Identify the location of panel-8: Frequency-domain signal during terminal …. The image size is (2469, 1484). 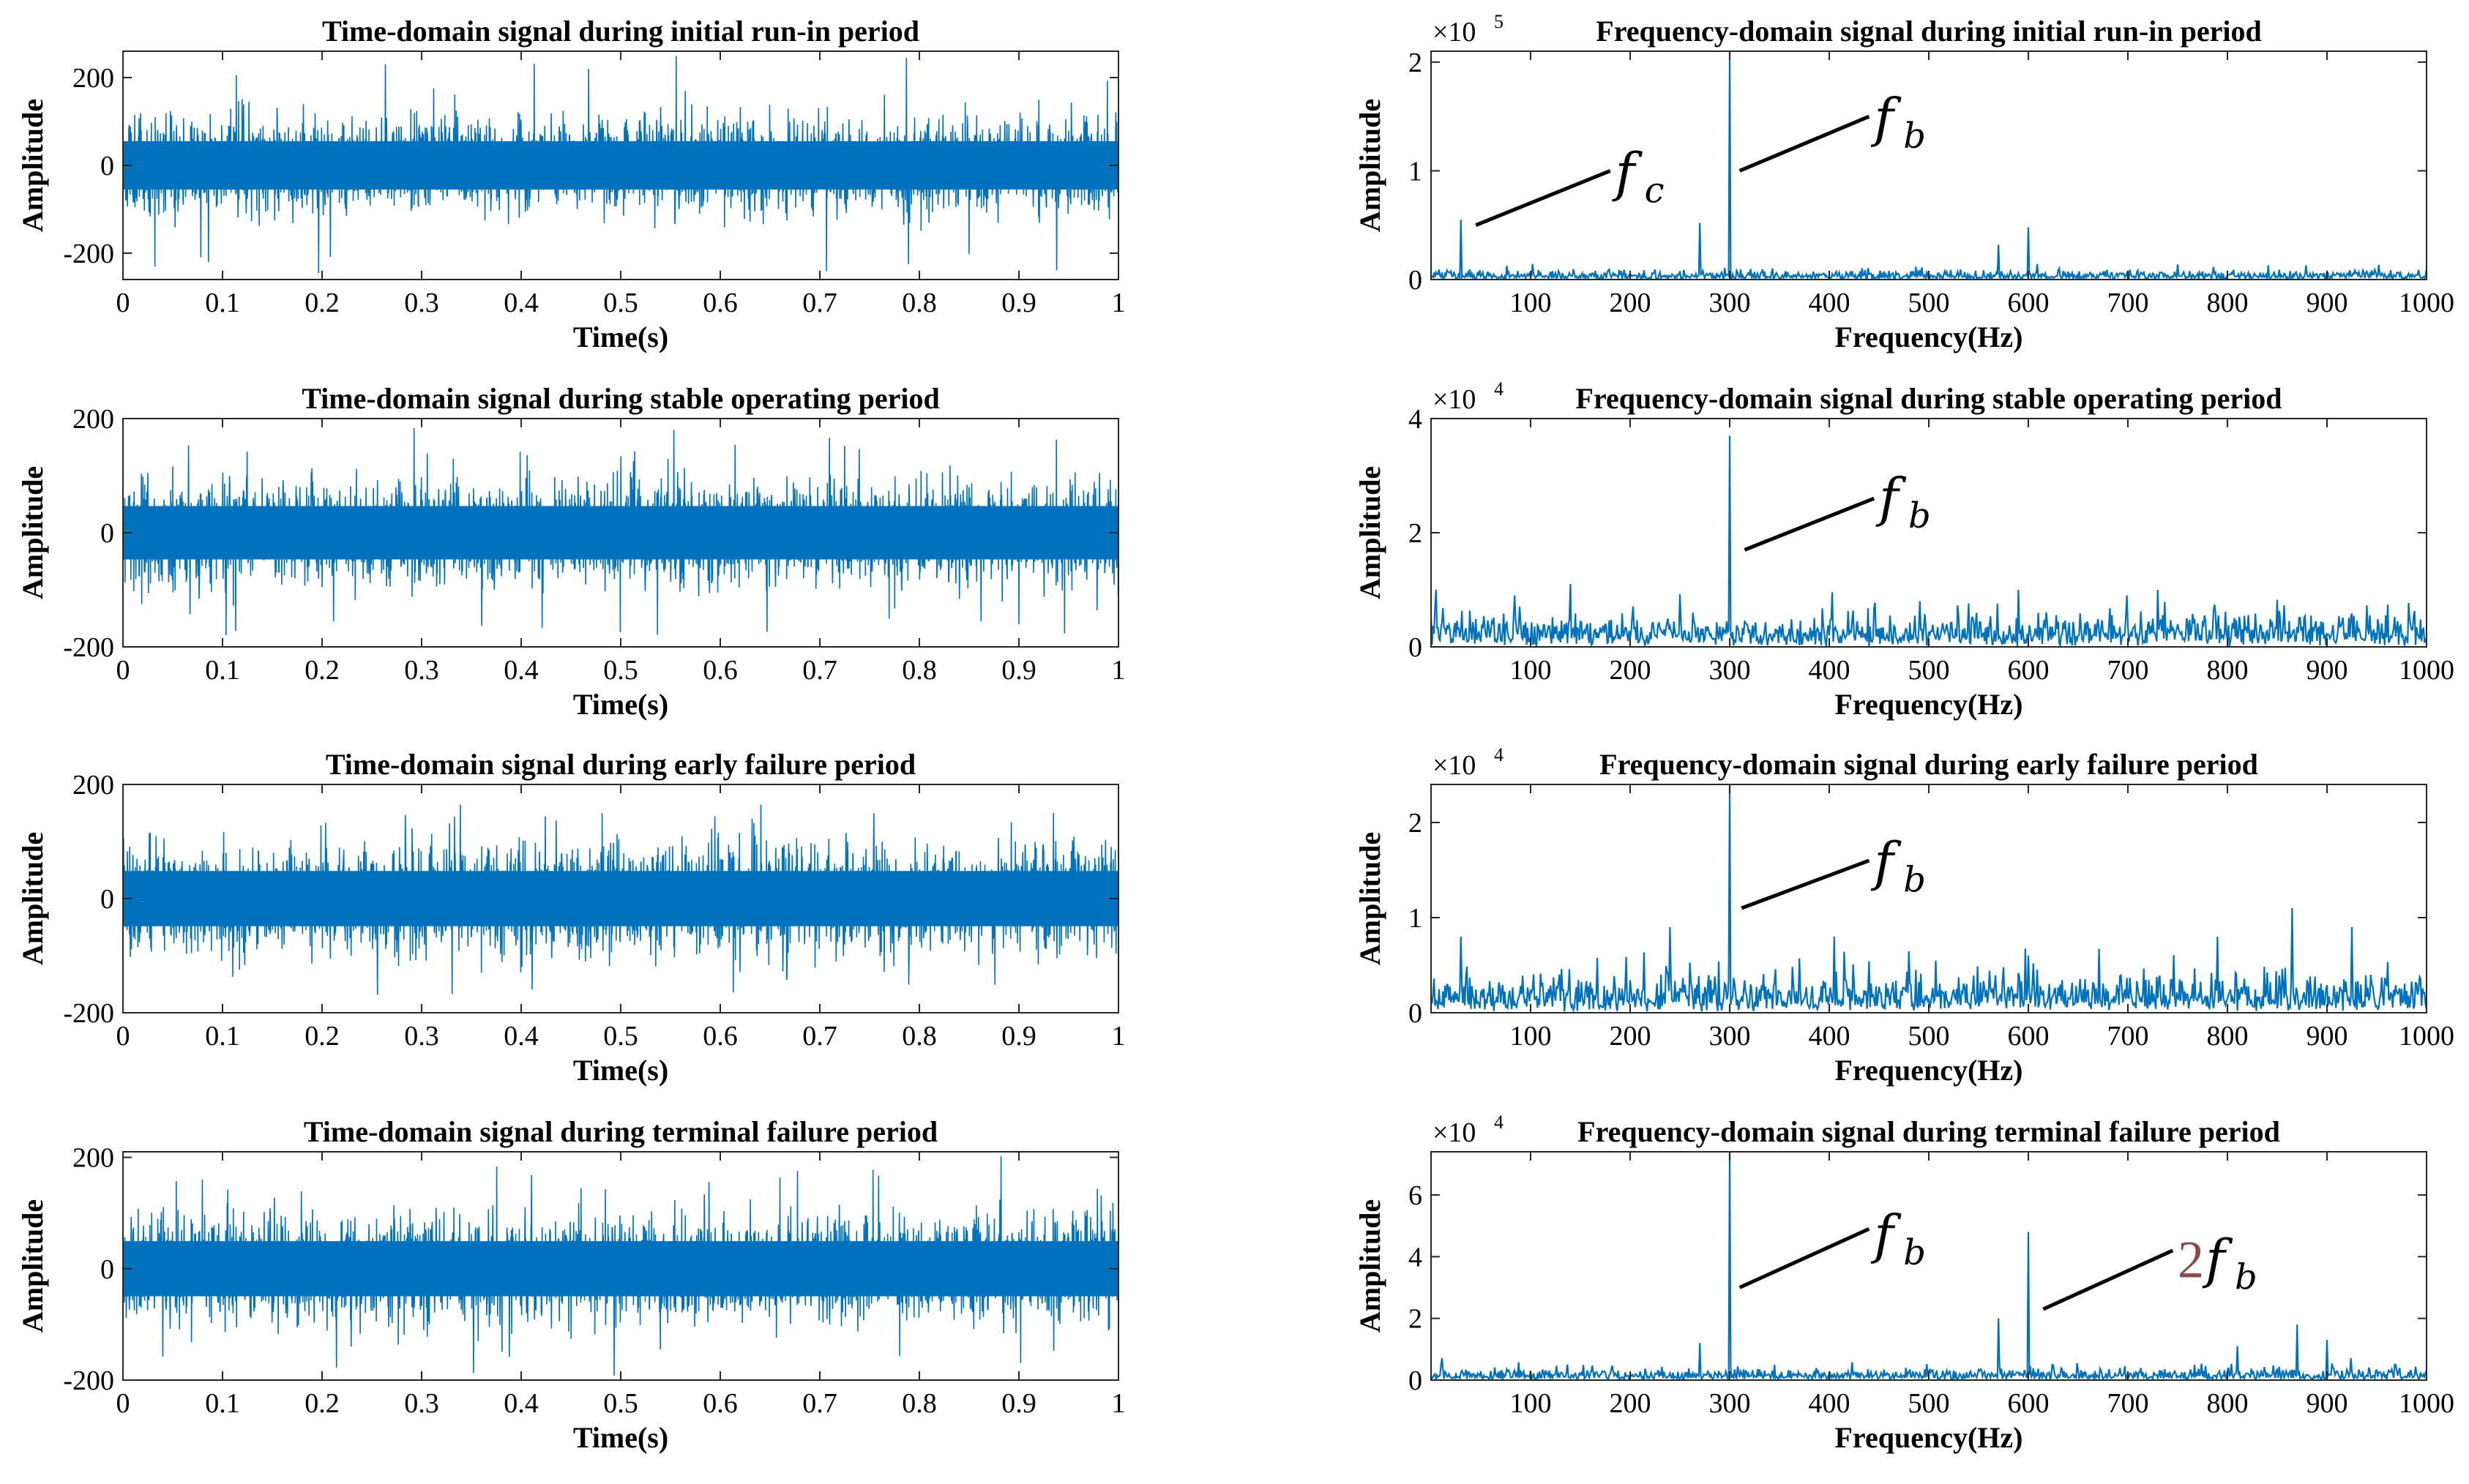
(1903, 1283).